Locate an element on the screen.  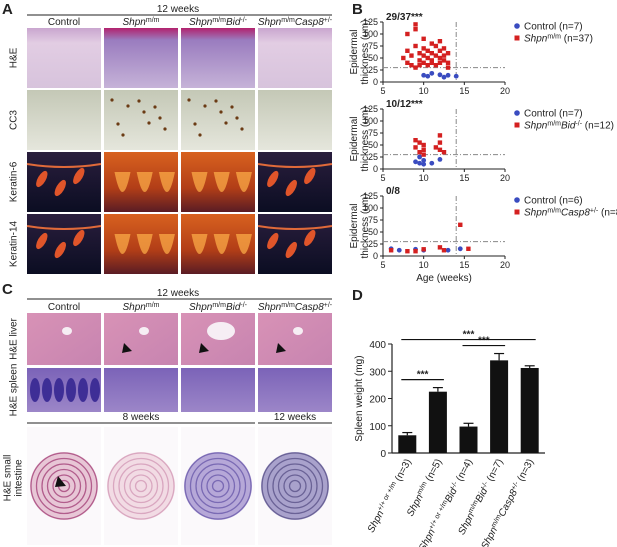
legend-label-part: (n=8) is located at coordinates (607, 213).